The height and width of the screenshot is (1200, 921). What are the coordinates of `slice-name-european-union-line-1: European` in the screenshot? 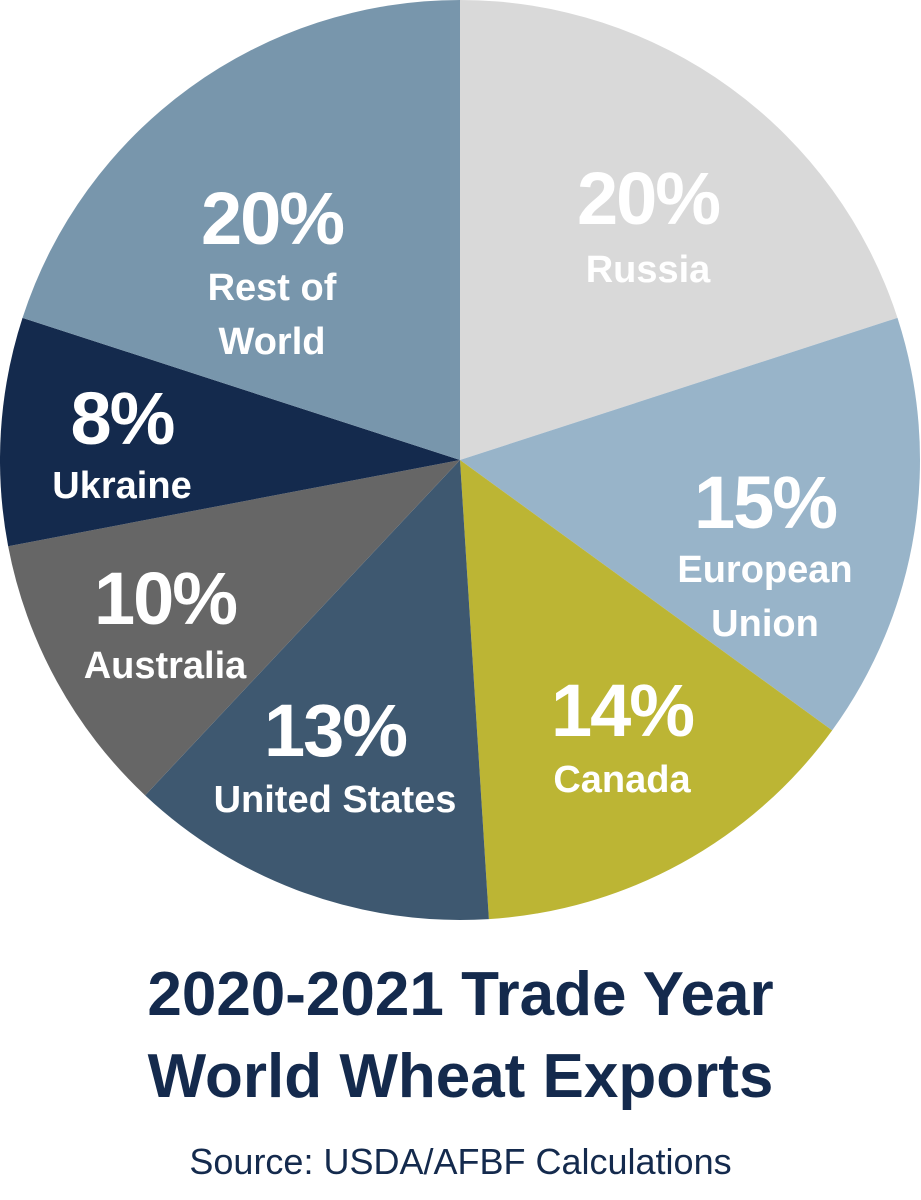 It's located at (764, 570).